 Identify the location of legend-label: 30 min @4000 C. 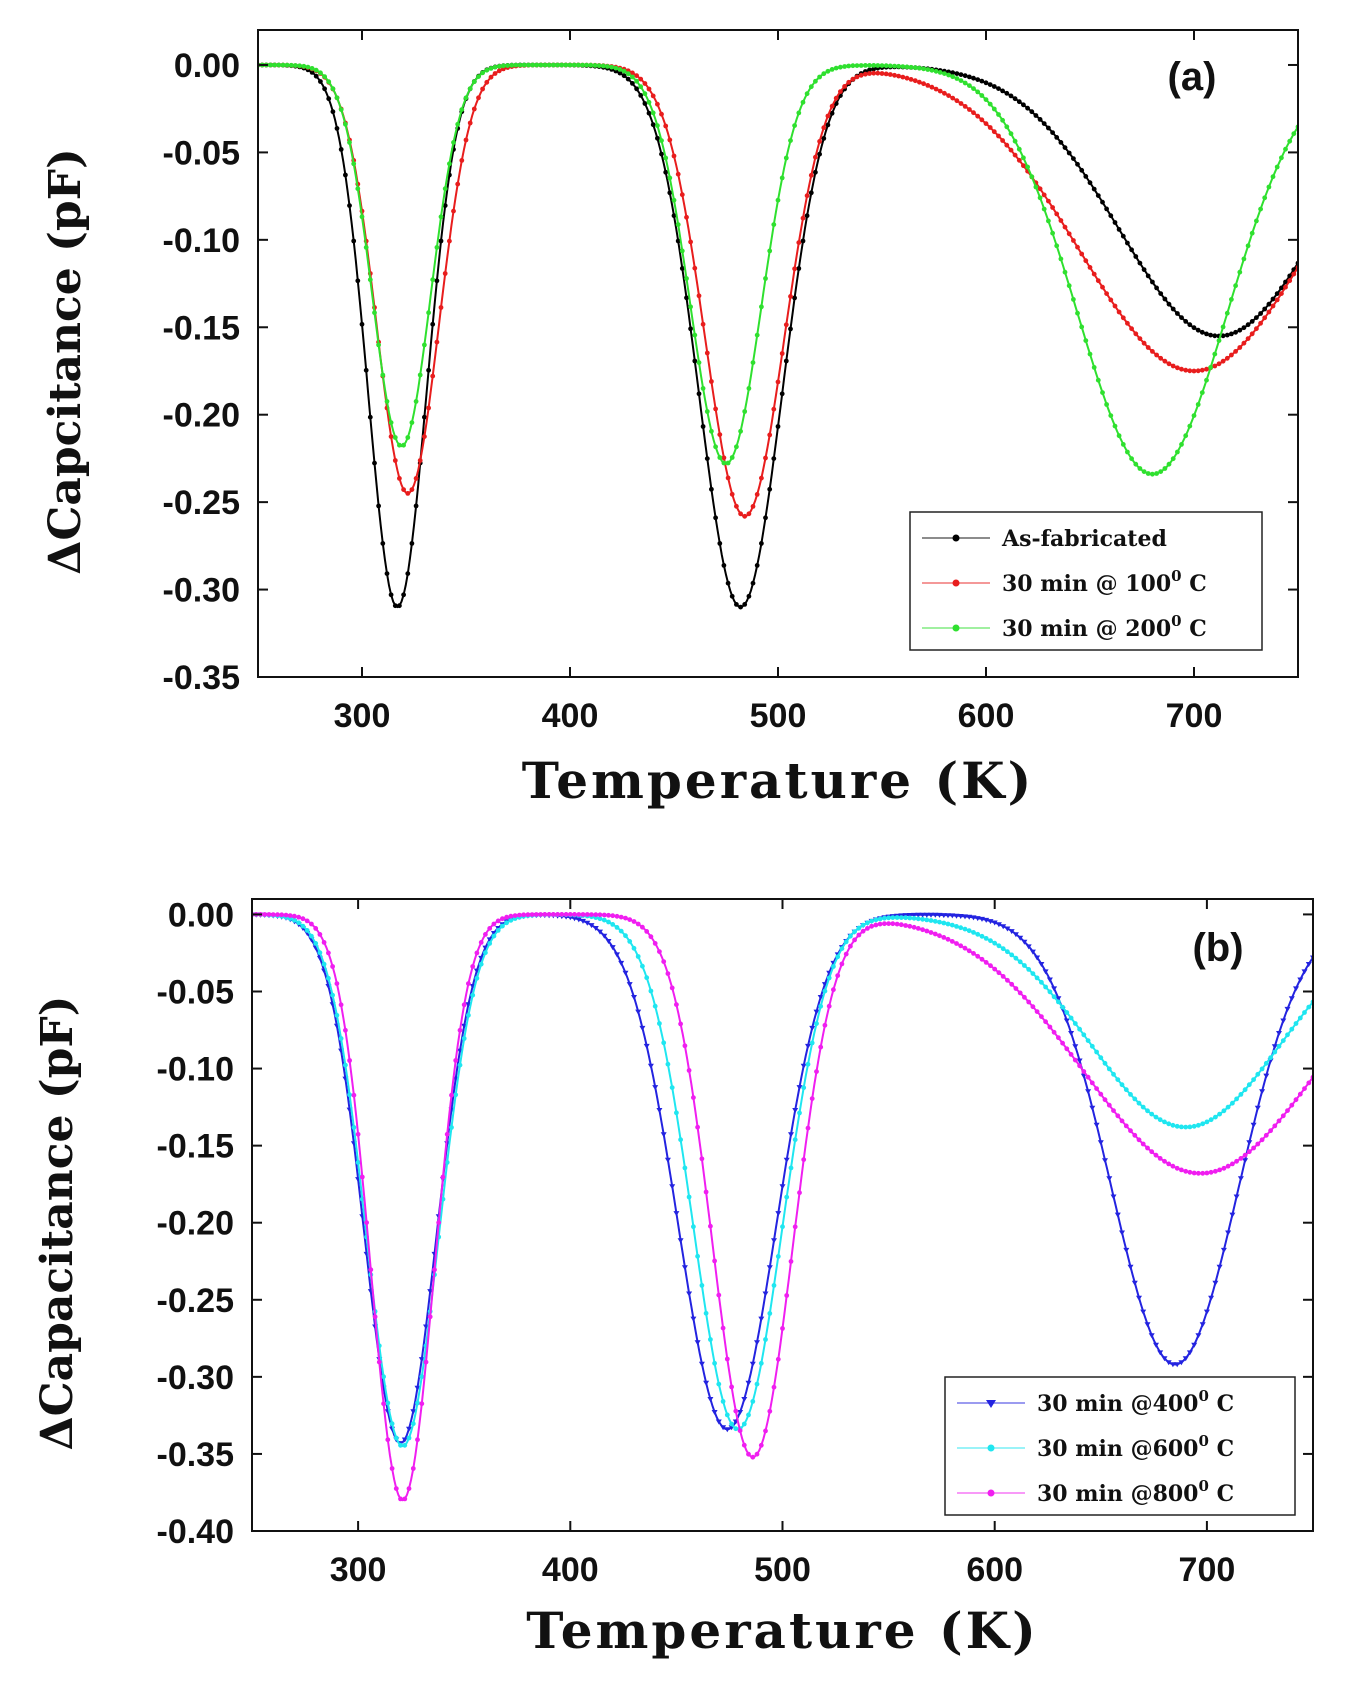
(1135, 1402).